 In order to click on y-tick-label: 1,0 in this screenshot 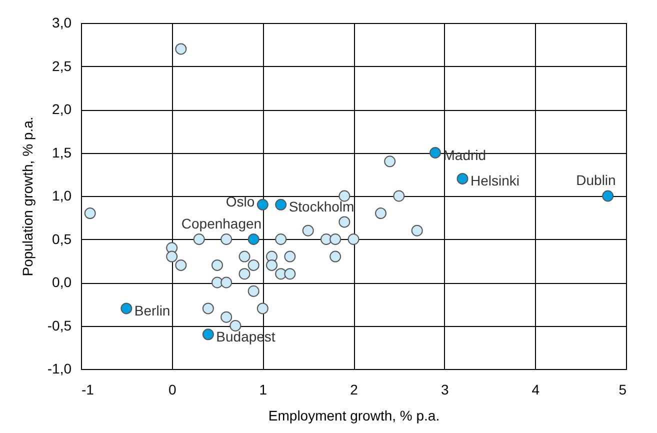, I will do `click(62, 196)`.